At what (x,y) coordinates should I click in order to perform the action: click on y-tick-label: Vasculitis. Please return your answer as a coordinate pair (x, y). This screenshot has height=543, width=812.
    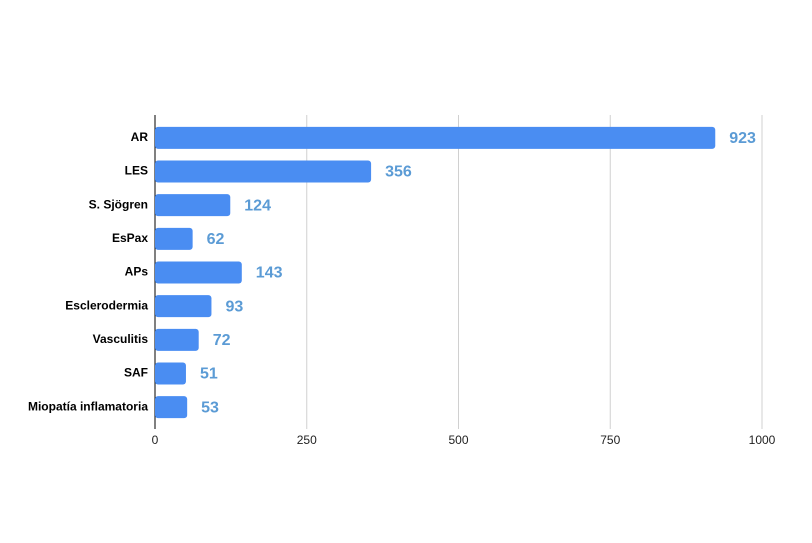
    Looking at the image, I should click on (121, 339).